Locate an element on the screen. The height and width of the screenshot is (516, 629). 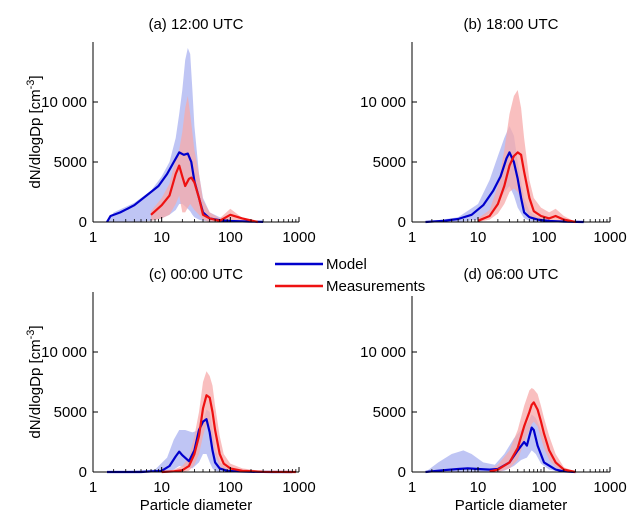
panel-title: (b) 18:00 UTC is located at coordinates (510, 24).